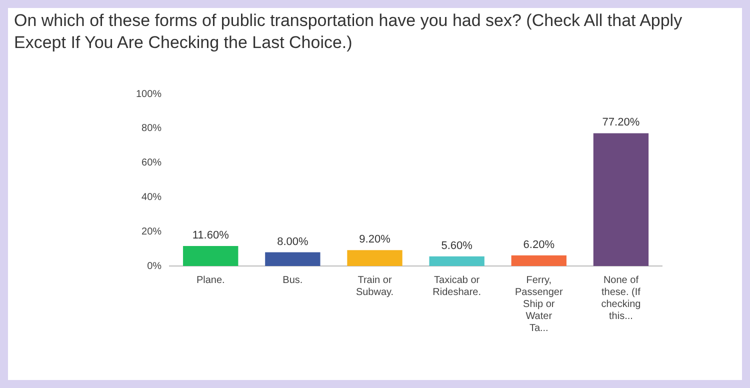  I want to click on y-tick-label: 100%, so click(149, 94).